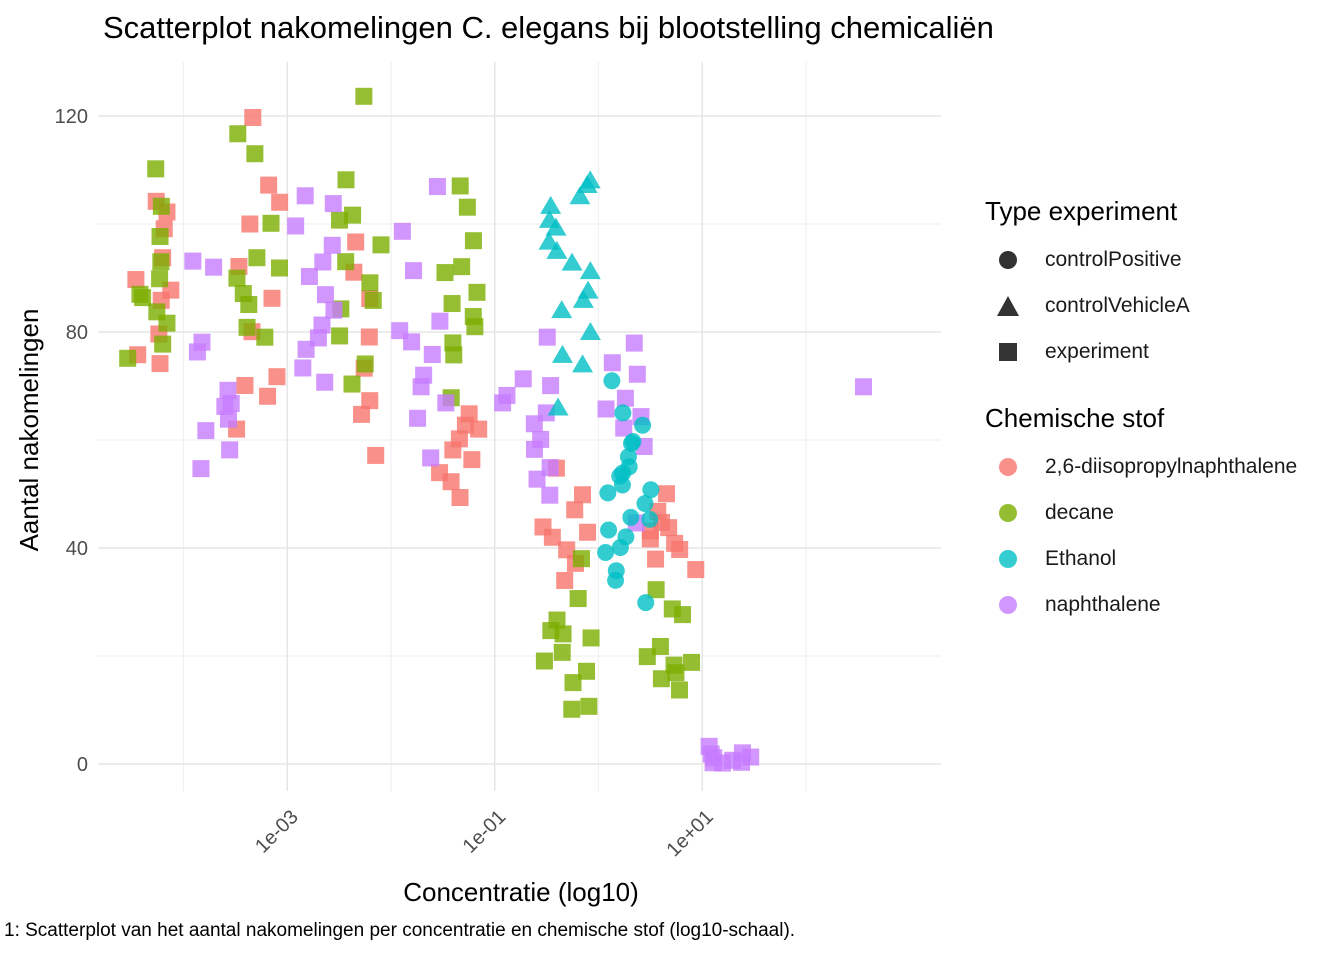 This screenshot has height=960, width=1344. I want to click on legend-label: naphthalene, so click(1103, 604).